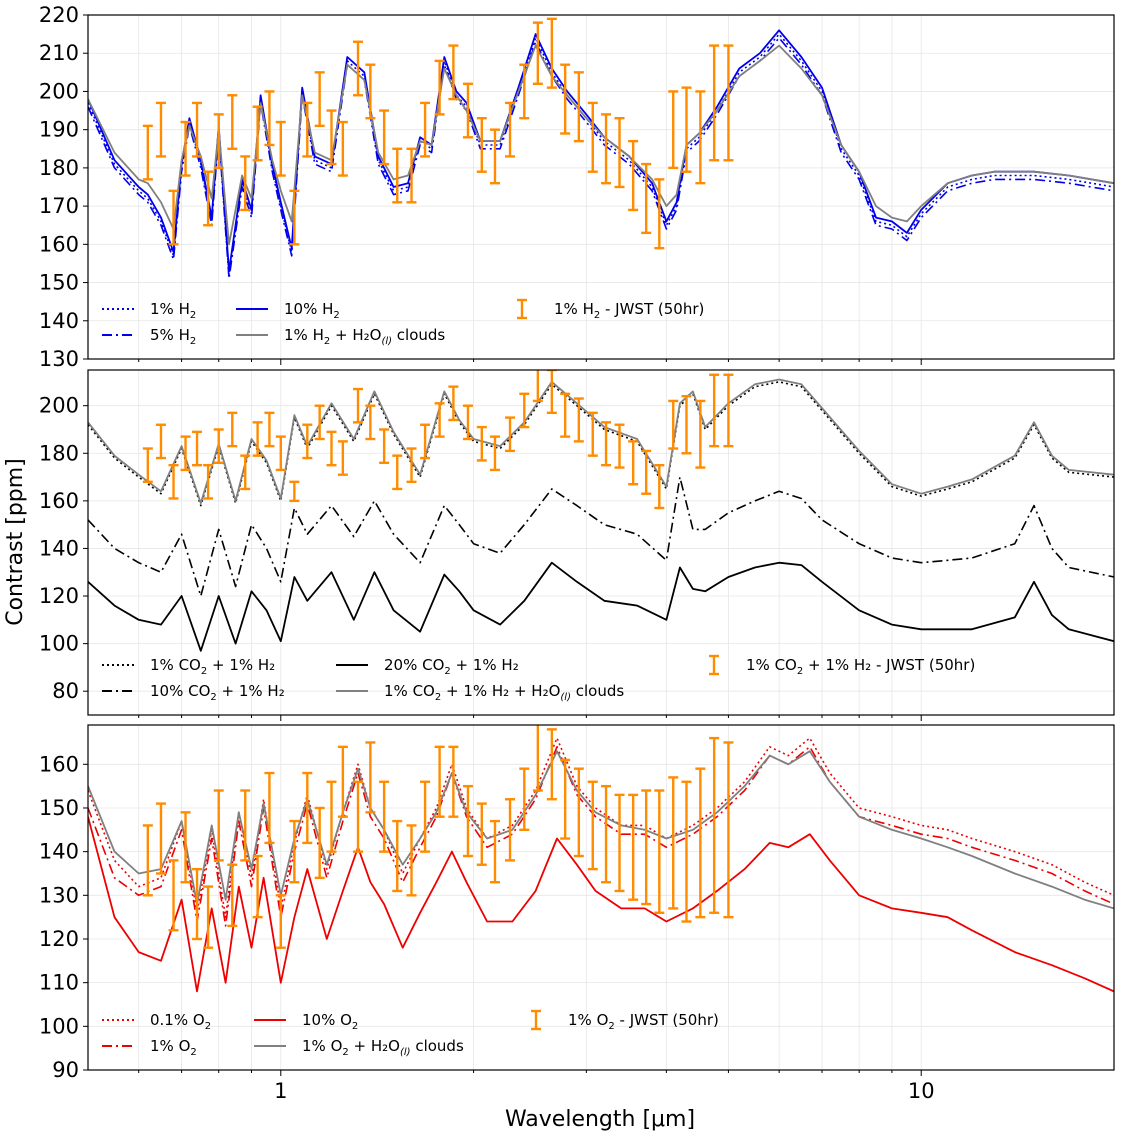 The height and width of the screenshot is (1138, 1123). Describe the element at coordinates (312, 310) in the screenshot. I see `legend-label: 10% H2` at that location.